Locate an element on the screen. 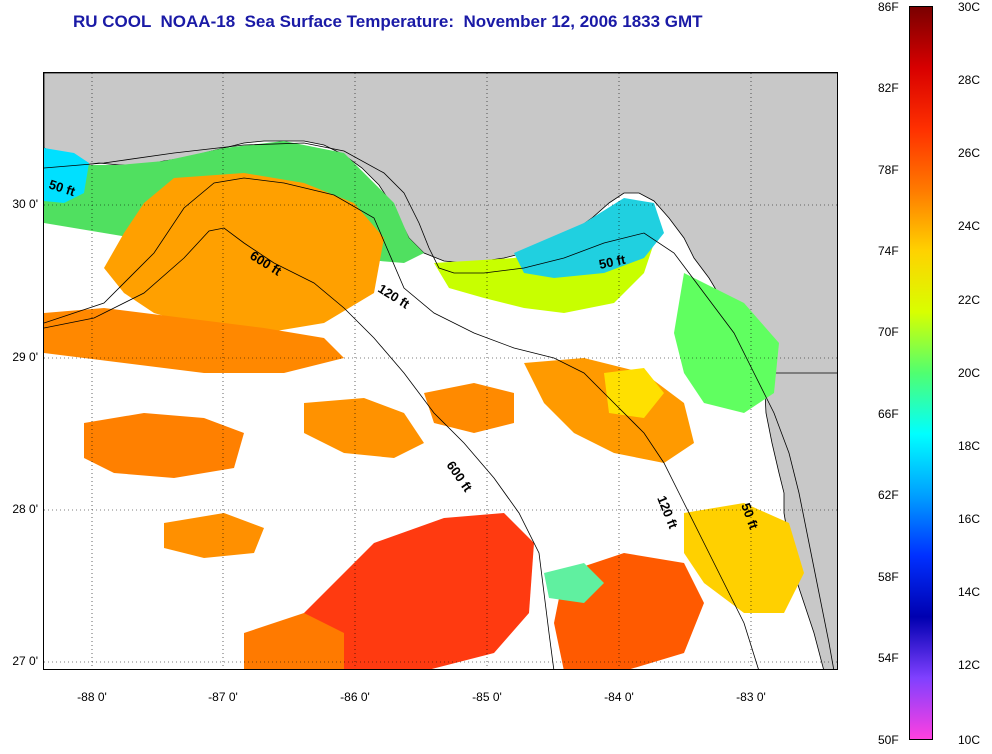 This screenshot has height=754, width=992. colorbar-c-label: 12C is located at coordinates (969, 665).